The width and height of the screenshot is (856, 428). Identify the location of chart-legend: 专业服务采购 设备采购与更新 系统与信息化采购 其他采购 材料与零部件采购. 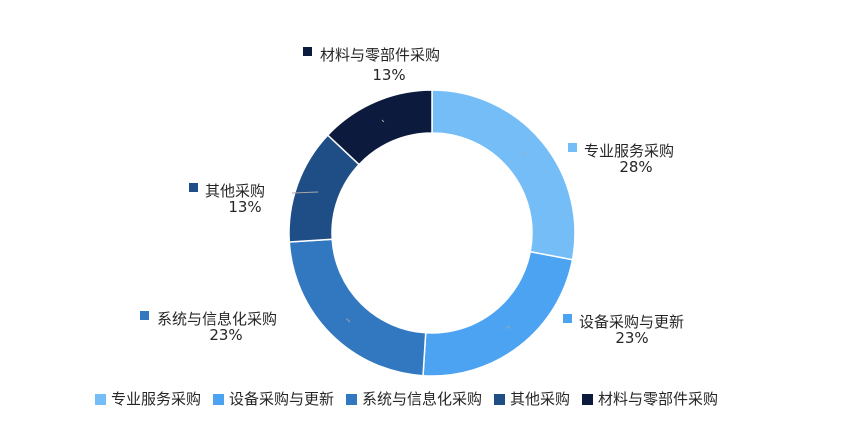
(406, 399).